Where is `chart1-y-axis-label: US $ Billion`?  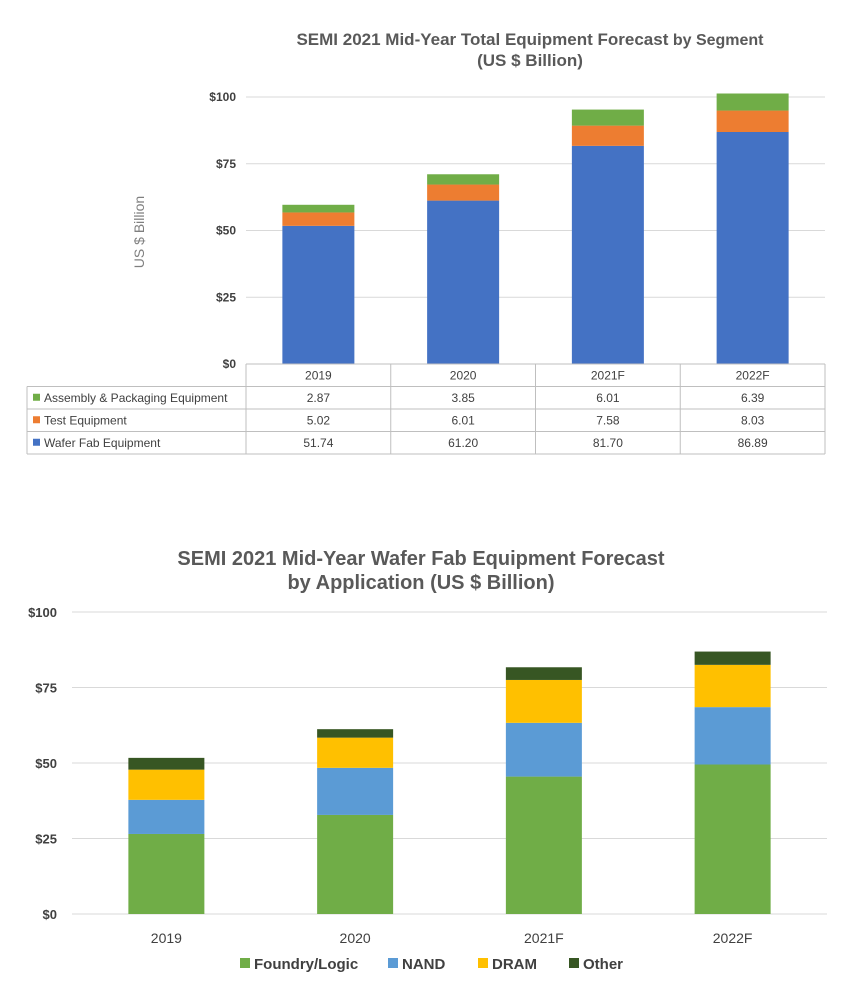 chart1-y-axis-label: US $ Billion is located at coordinates (139, 232).